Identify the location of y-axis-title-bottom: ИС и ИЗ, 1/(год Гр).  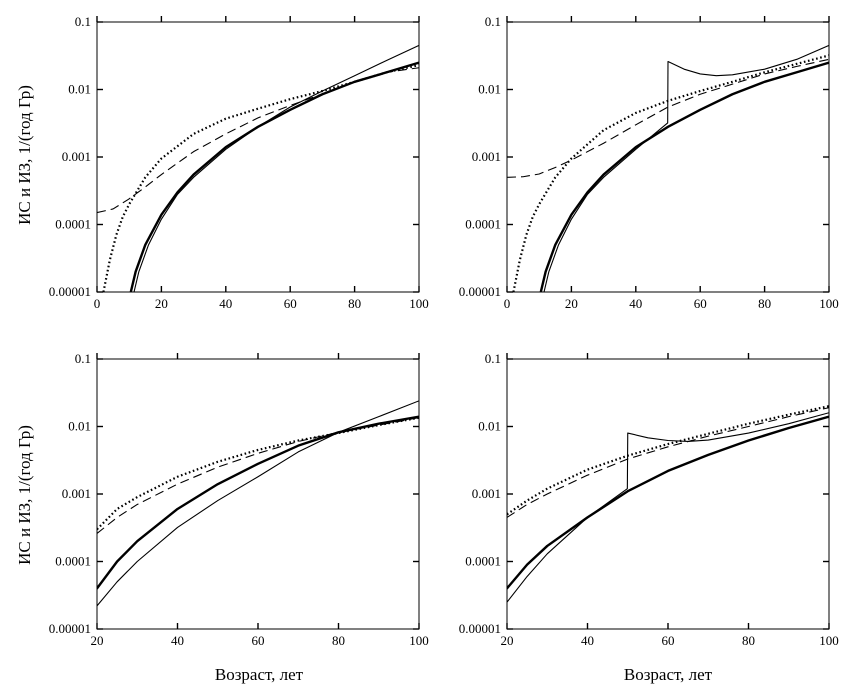
(24, 495).